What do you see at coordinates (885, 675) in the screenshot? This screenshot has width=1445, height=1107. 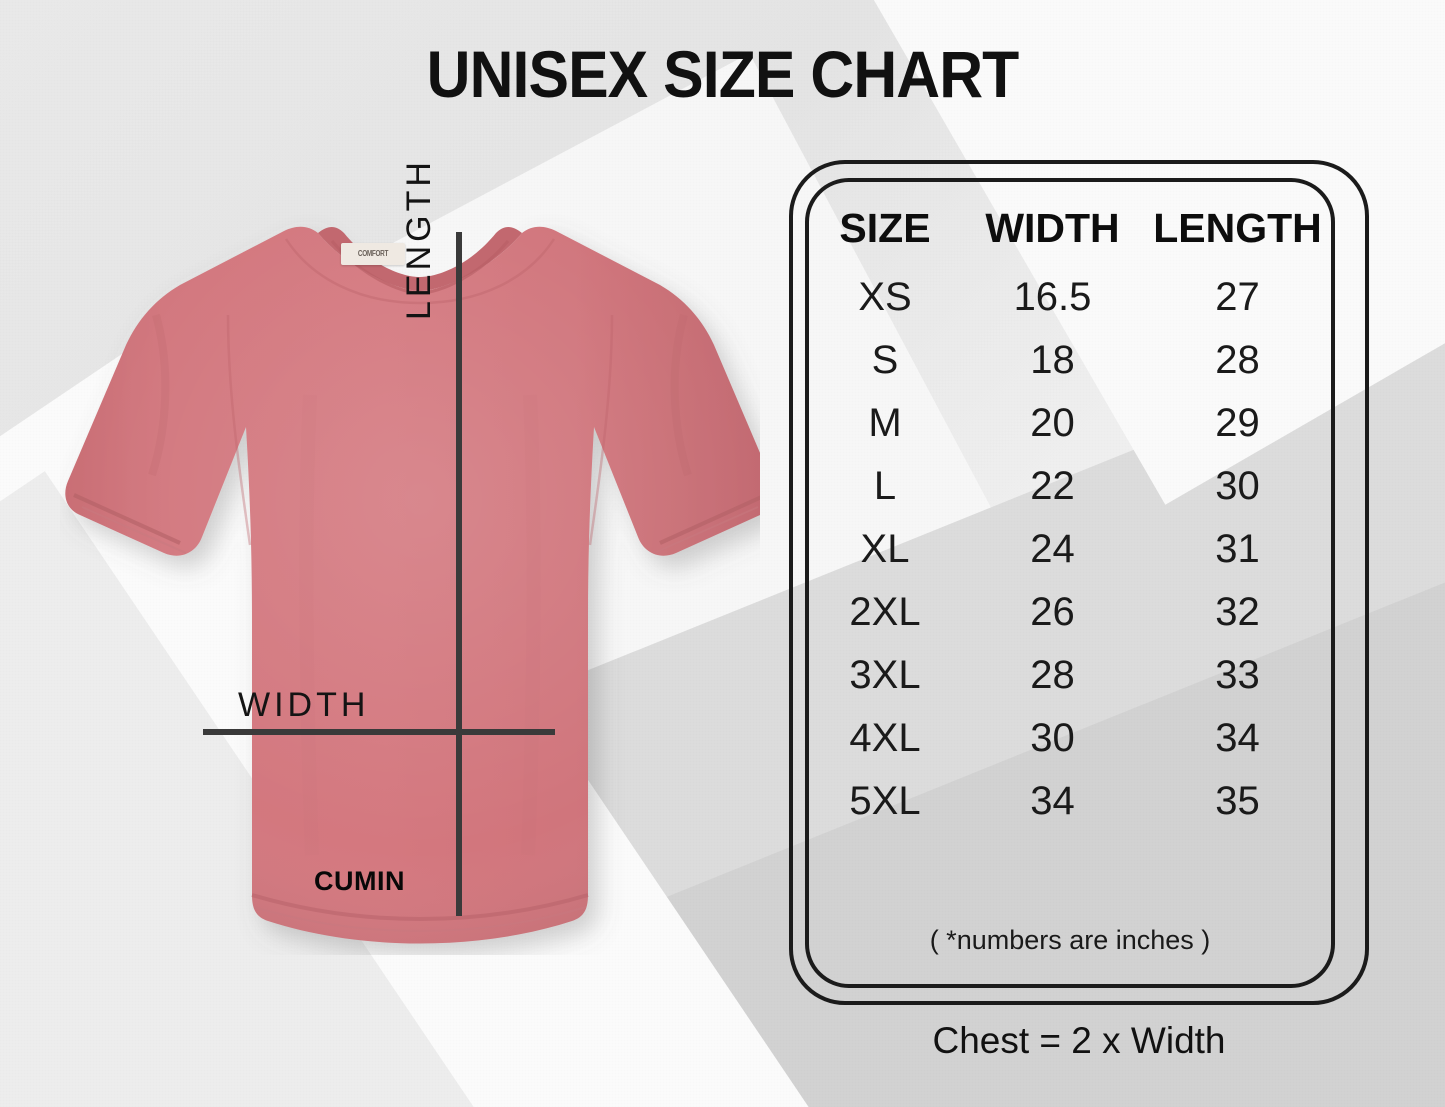 I see `cell-size: 3XL` at bounding box center [885, 675].